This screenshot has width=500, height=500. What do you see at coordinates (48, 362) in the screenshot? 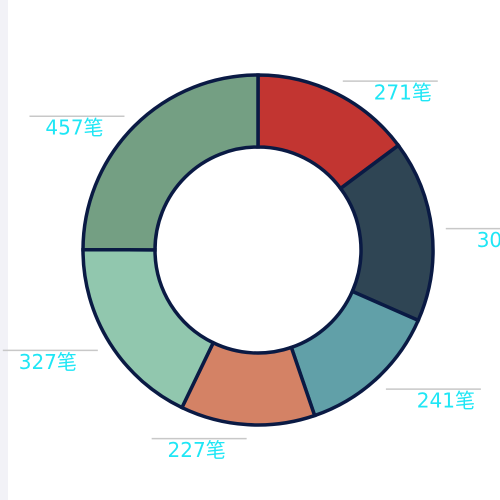
I see `value-label: 327笔` at bounding box center [48, 362].